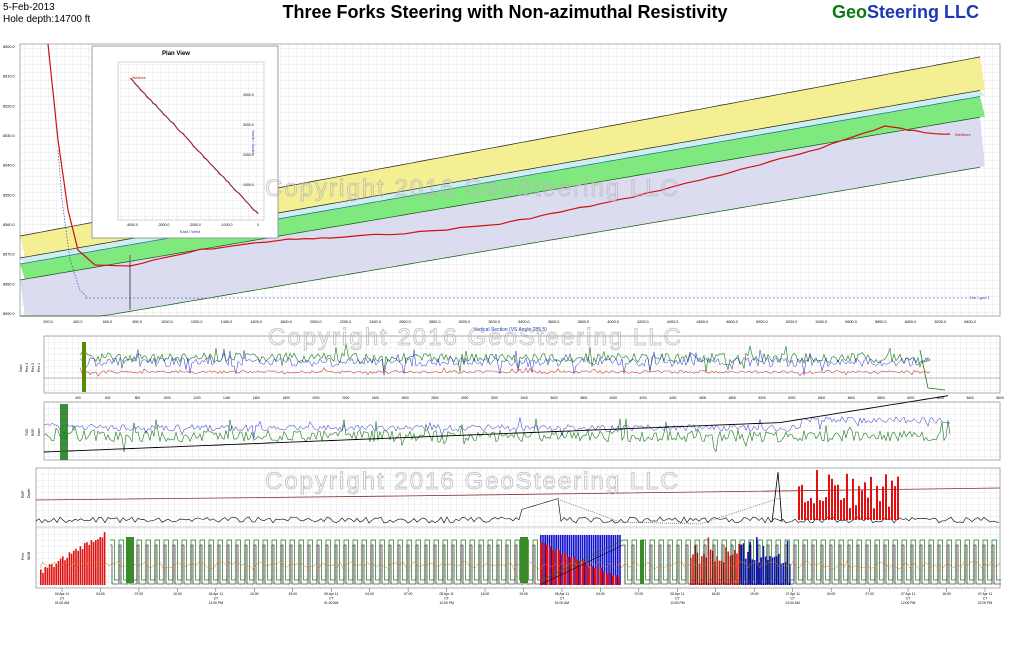  I want to click on x-tick-4000.0: 4000.0, so click(613, 322).